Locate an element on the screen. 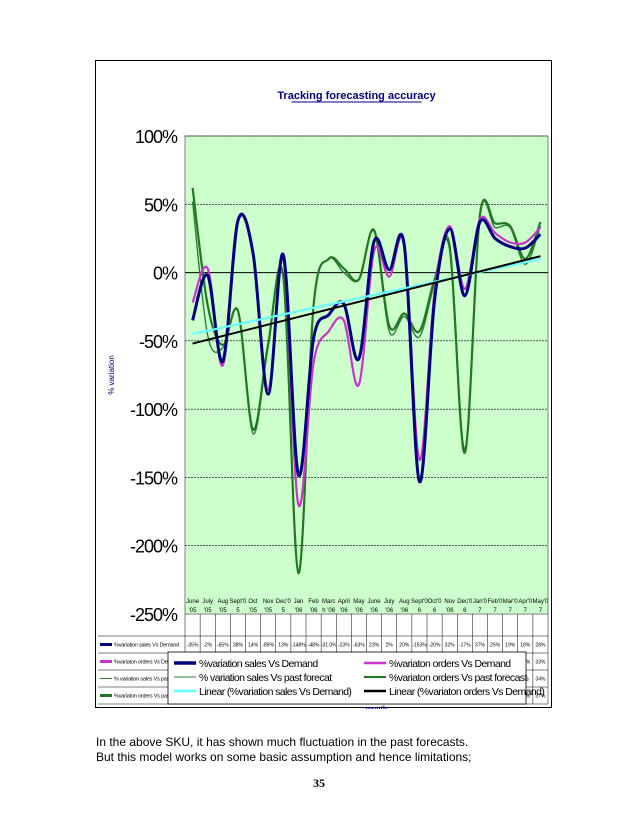 The image size is (638, 826). table-cell: 14% is located at coordinates (253, 646).